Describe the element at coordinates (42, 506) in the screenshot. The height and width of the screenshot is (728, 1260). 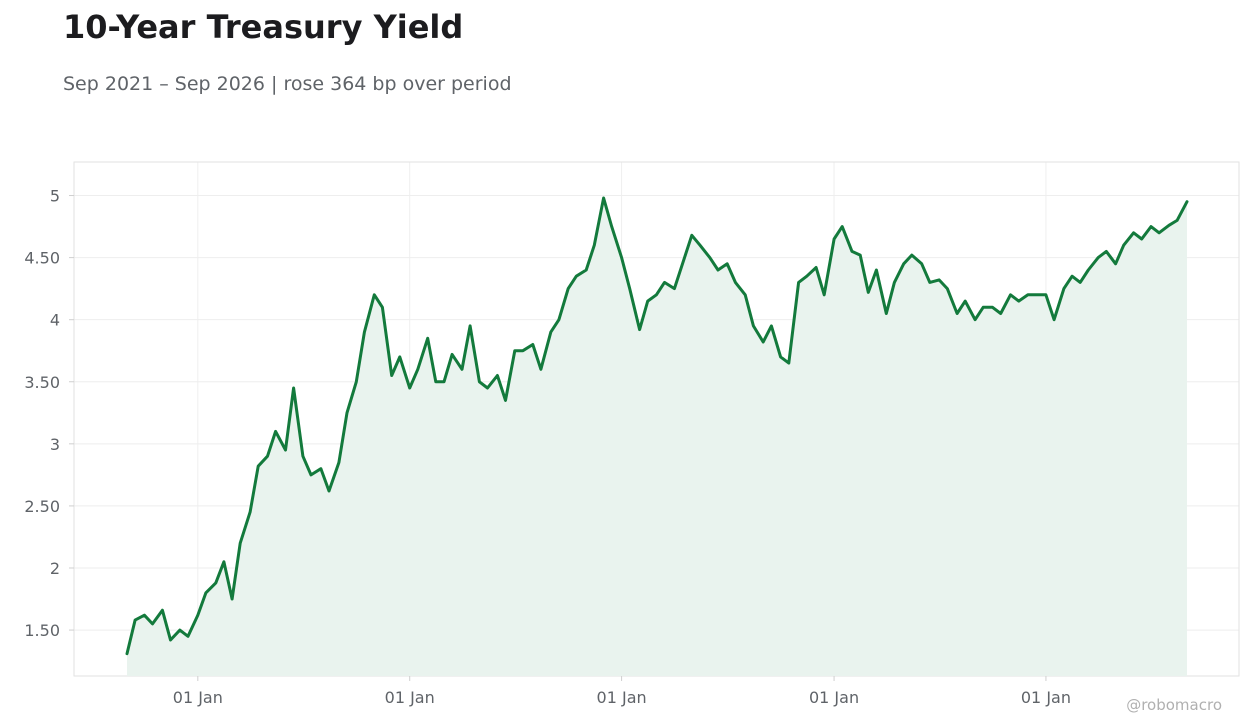
I see `y-tick-label: 2.50` at that location.